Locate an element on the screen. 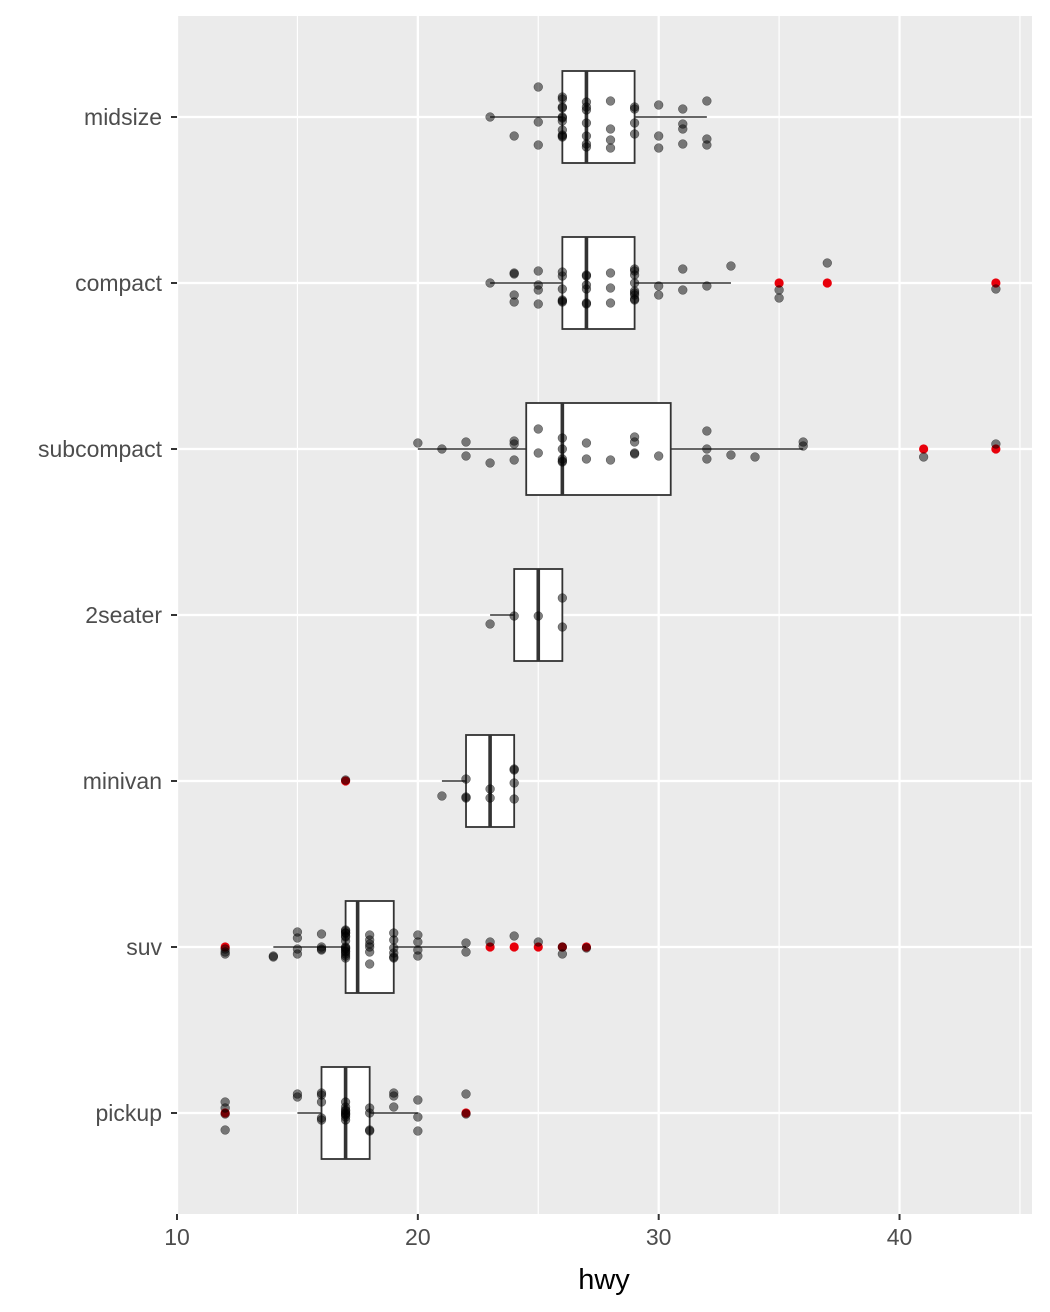 This screenshot has width=1050, height=1312. y-tick-label: subcompact is located at coordinates (100, 449).